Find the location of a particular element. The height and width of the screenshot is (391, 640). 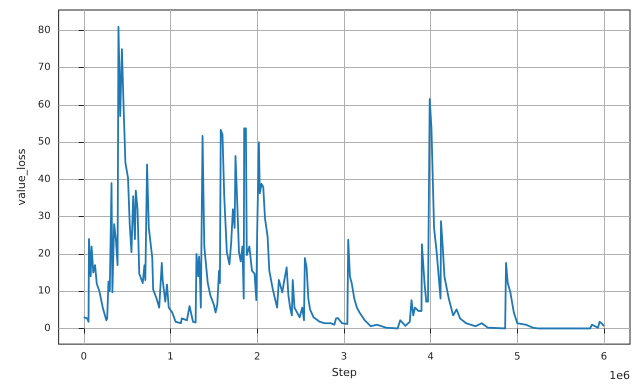

x-tick-label: 5 is located at coordinates (517, 357).